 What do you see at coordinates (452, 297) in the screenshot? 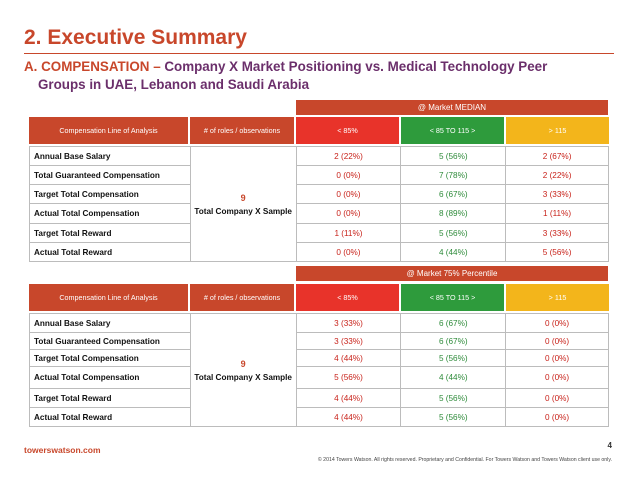
I see `table2-header-mid: < 85 TO 115 >` at bounding box center [452, 297].